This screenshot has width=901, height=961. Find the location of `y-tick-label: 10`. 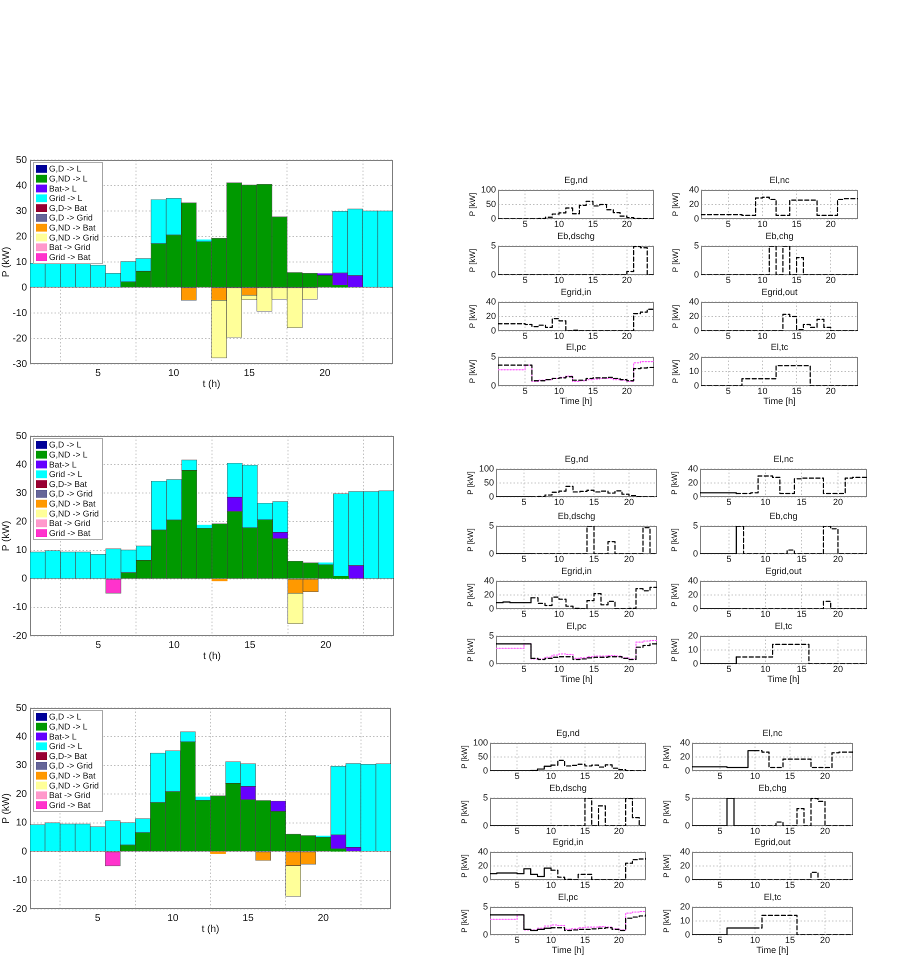

y-tick-label: 10 is located at coordinates (22, 550).